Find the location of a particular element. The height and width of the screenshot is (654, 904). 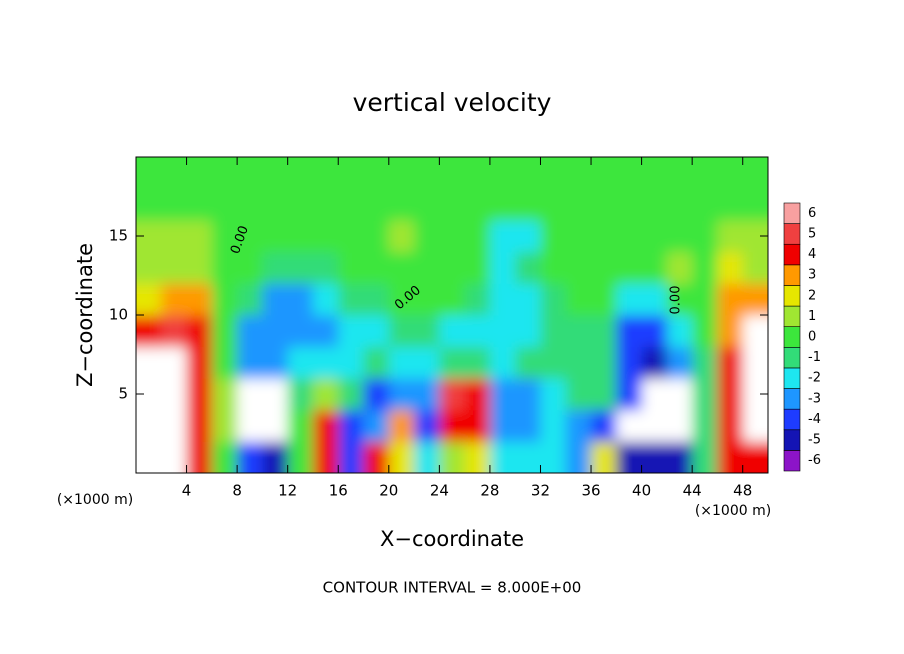

colorbar-label: 1 is located at coordinates (812, 316).